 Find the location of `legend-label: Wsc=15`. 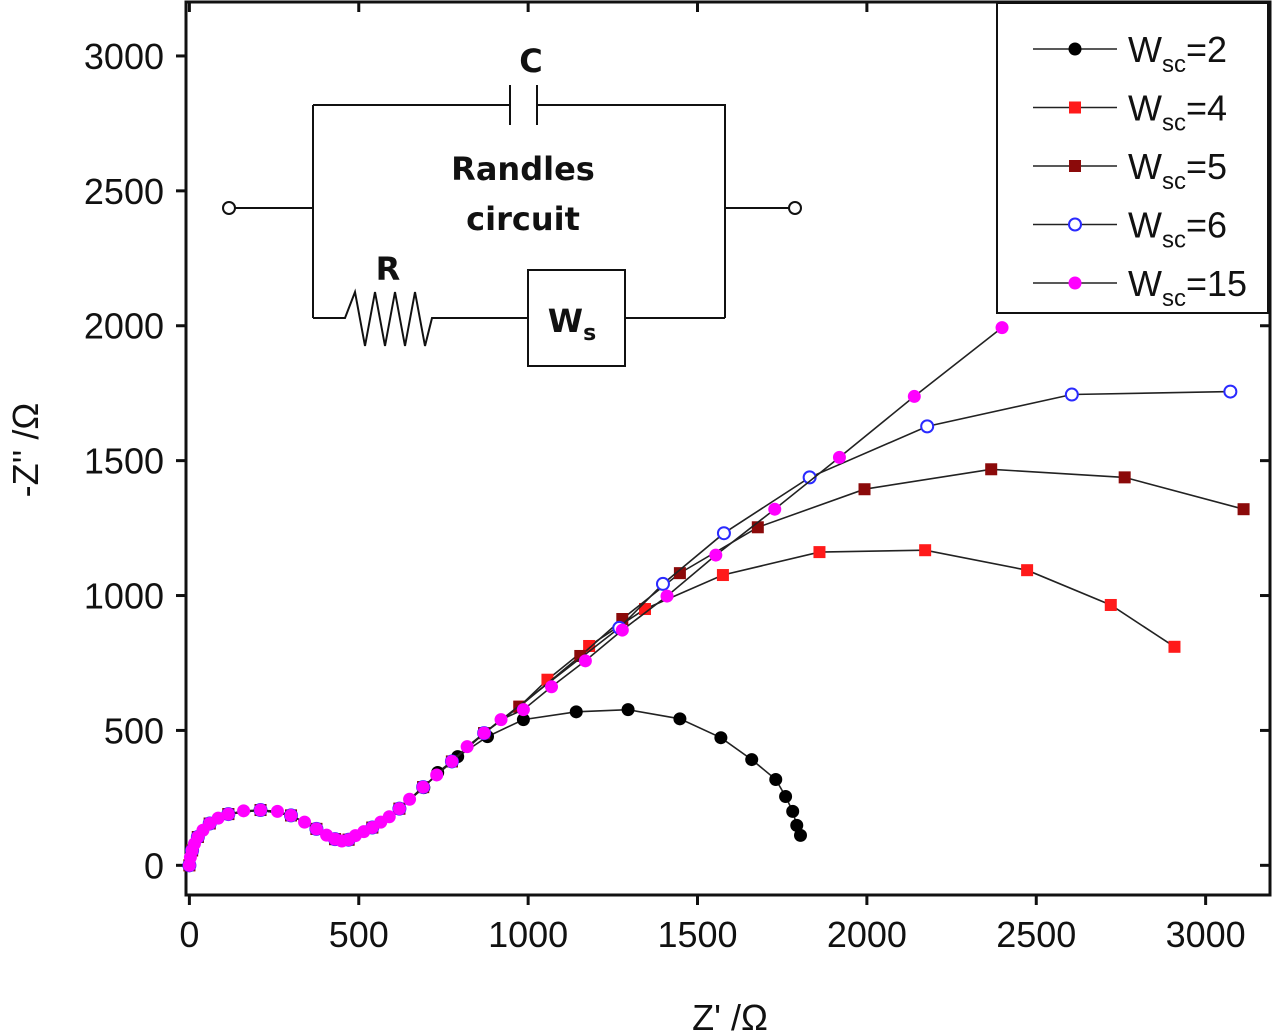

legend-label: Wsc=15 is located at coordinates (1187, 287).